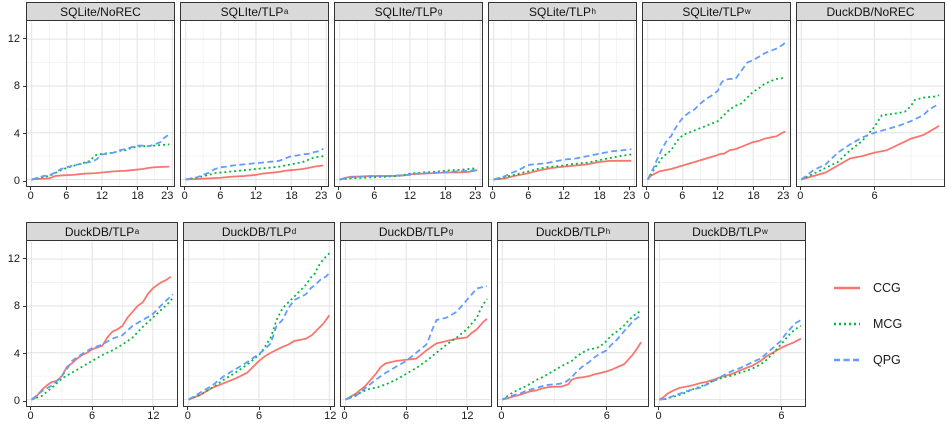 This screenshot has height=437, width=947. Describe the element at coordinates (259, 323) in the screenshot. I see `facet-panel: DuckDB/TLP d 0 6 12` at that location.